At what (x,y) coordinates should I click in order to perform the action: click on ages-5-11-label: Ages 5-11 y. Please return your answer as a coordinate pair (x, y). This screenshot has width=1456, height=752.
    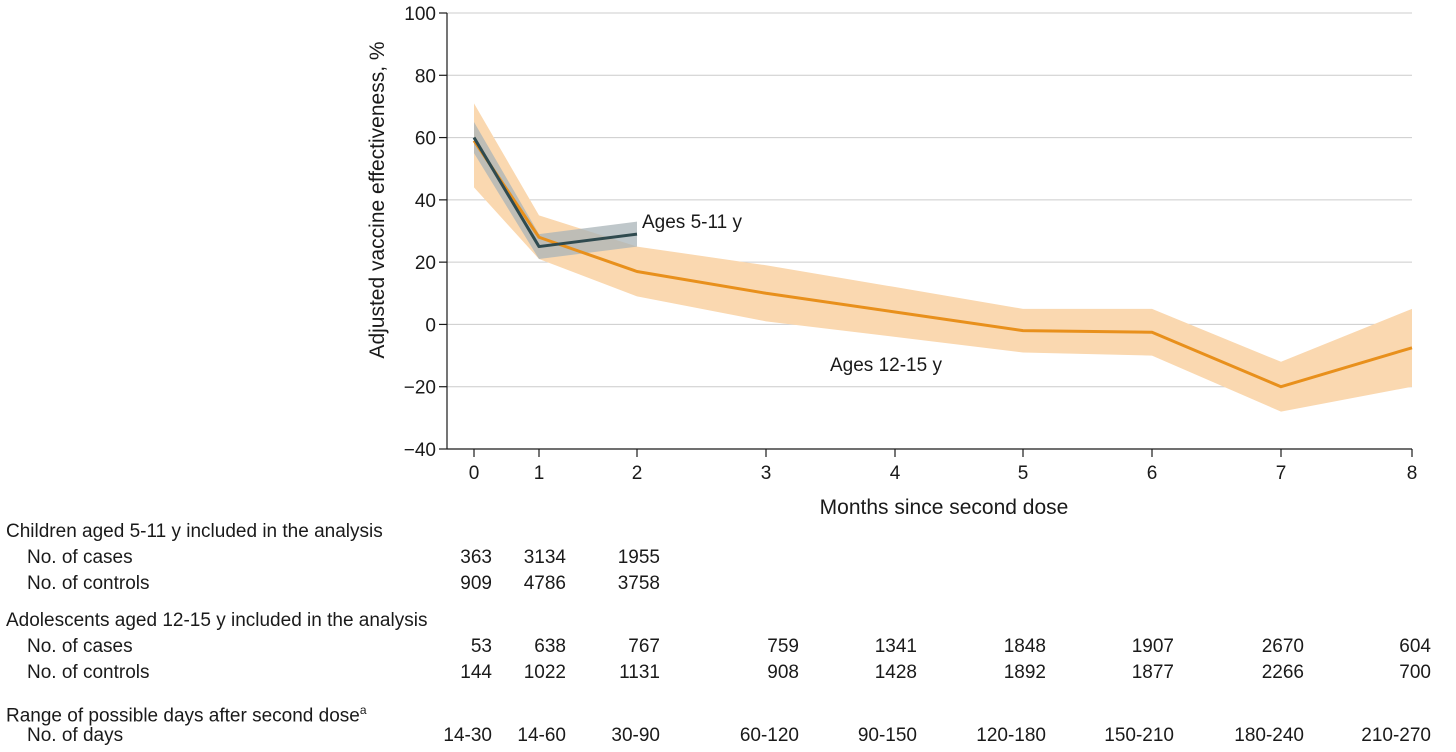
    Looking at the image, I should click on (692, 222).